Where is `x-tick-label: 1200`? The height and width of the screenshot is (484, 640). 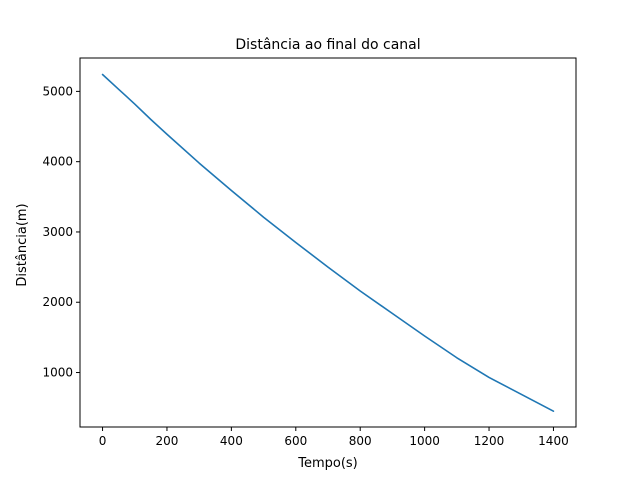 x-tick-label: 1200 is located at coordinates (489, 441).